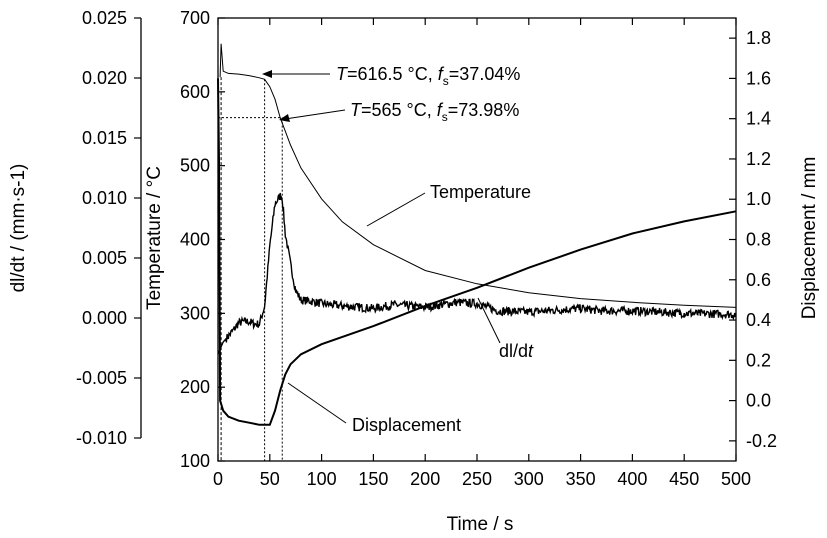 The height and width of the screenshot is (538, 827). Describe the element at coordinates (18, 228) in the screenshot. I see `dldt-axis-label: dl/dt / (mm·s-1)` at that location.